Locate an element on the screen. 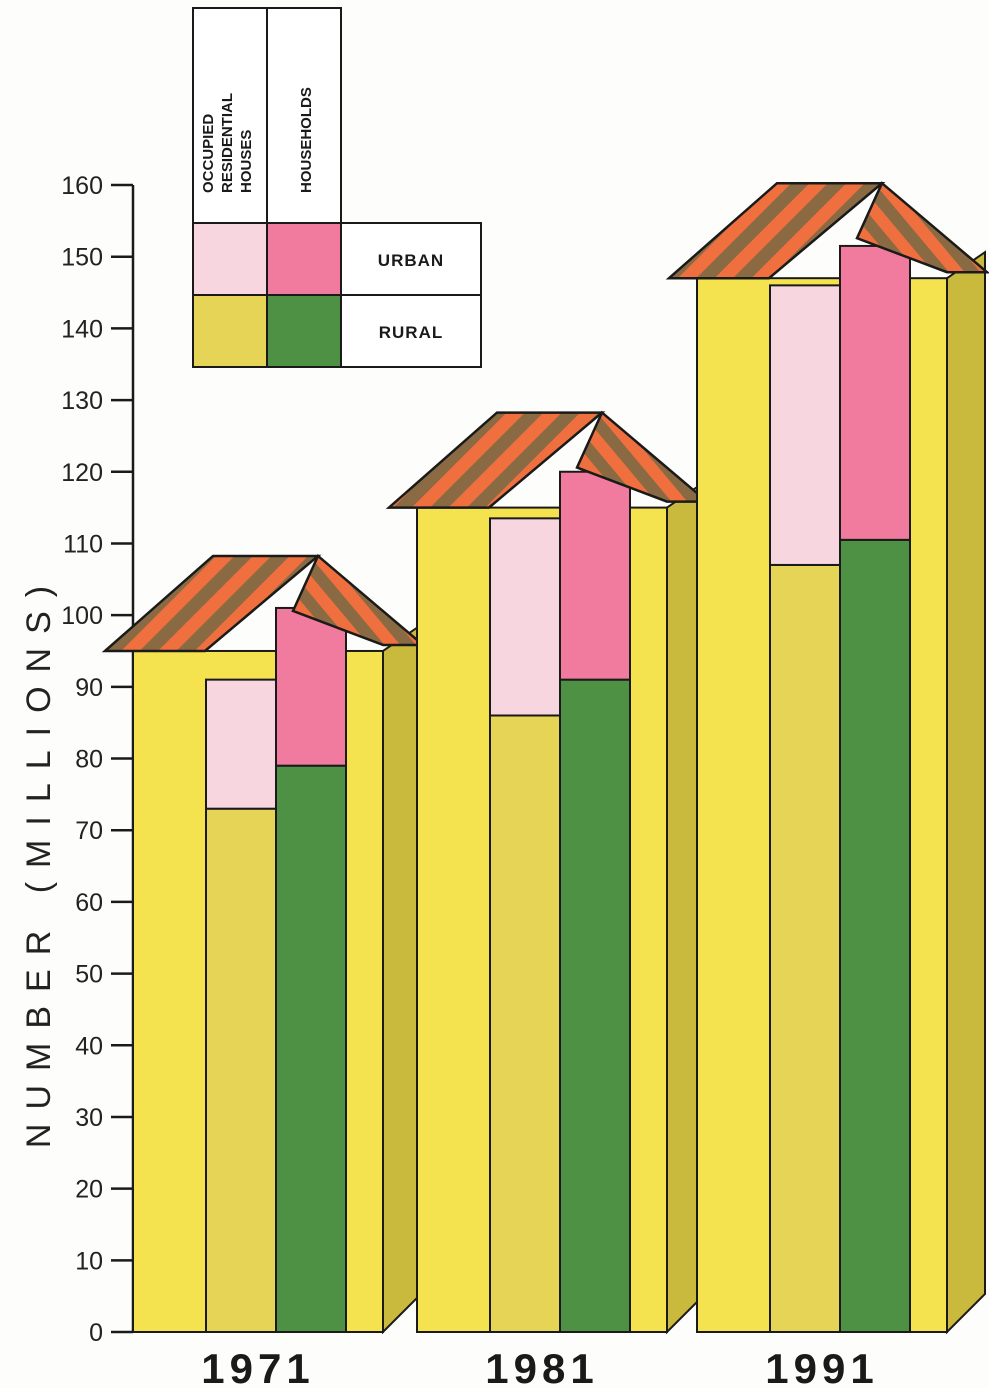 The image size is (989, 1388). y-tick-label: 20 is located at coordinates (89, 1190).